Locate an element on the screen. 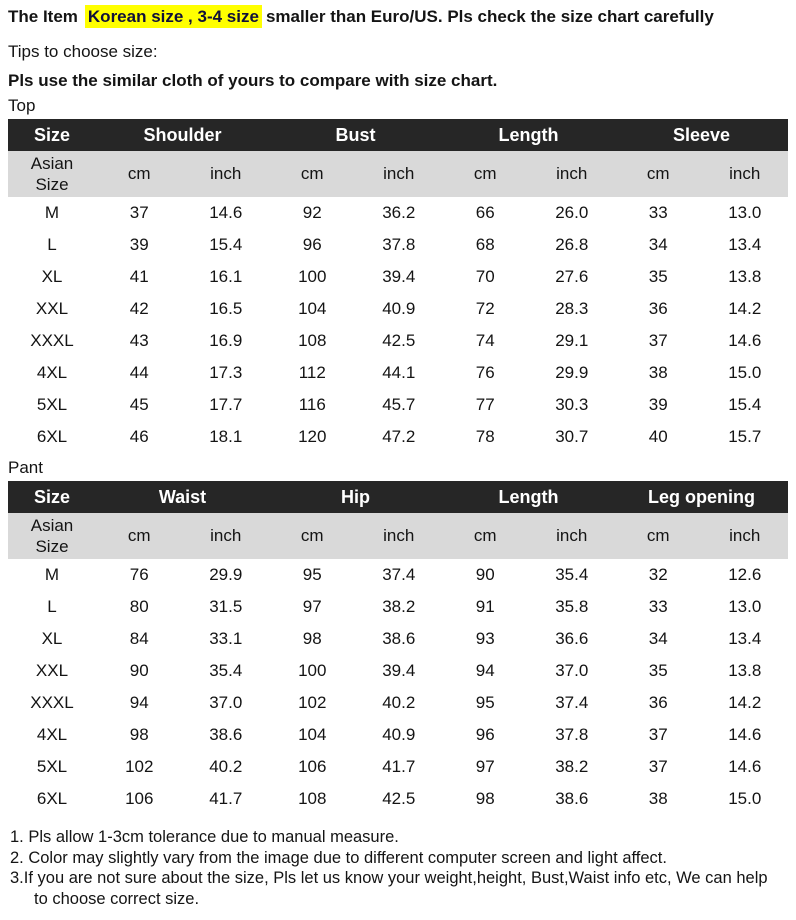  value-cell: 43 is located at coordinates (139, 340).